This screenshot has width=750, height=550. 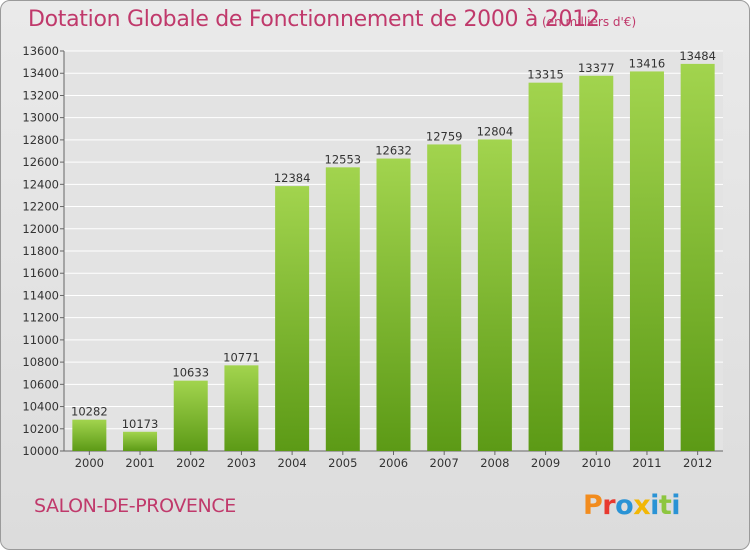 I want to click on bar-value-label: 10771, so click(x=241, y=357).